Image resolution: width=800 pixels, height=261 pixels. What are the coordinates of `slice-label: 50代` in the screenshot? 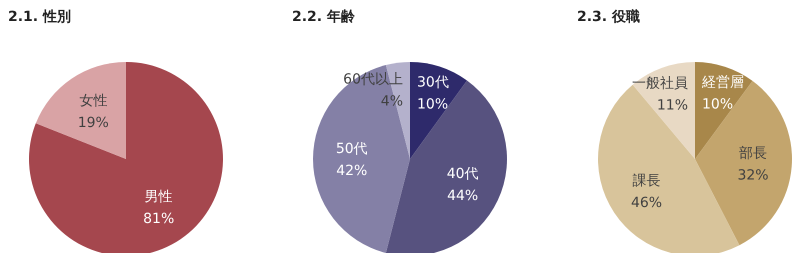 It's located at (352, 149).